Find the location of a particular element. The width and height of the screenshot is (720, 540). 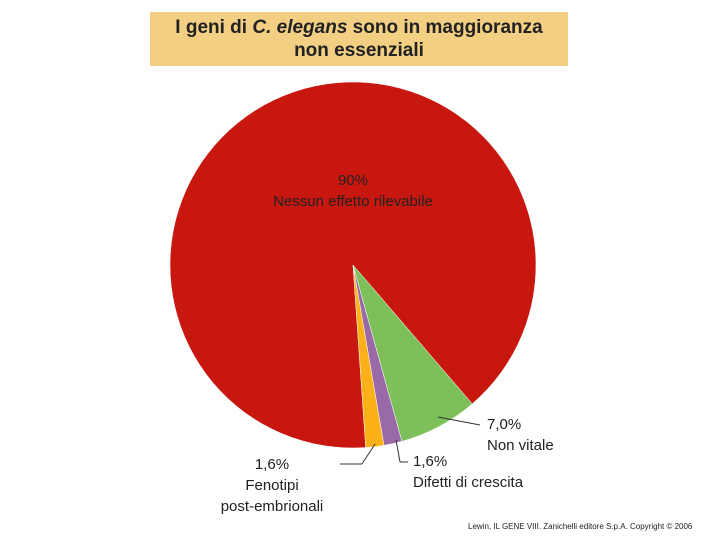

title-line: I geni di C. elegans sono in maggioranza is located at coordinates (359, 27).